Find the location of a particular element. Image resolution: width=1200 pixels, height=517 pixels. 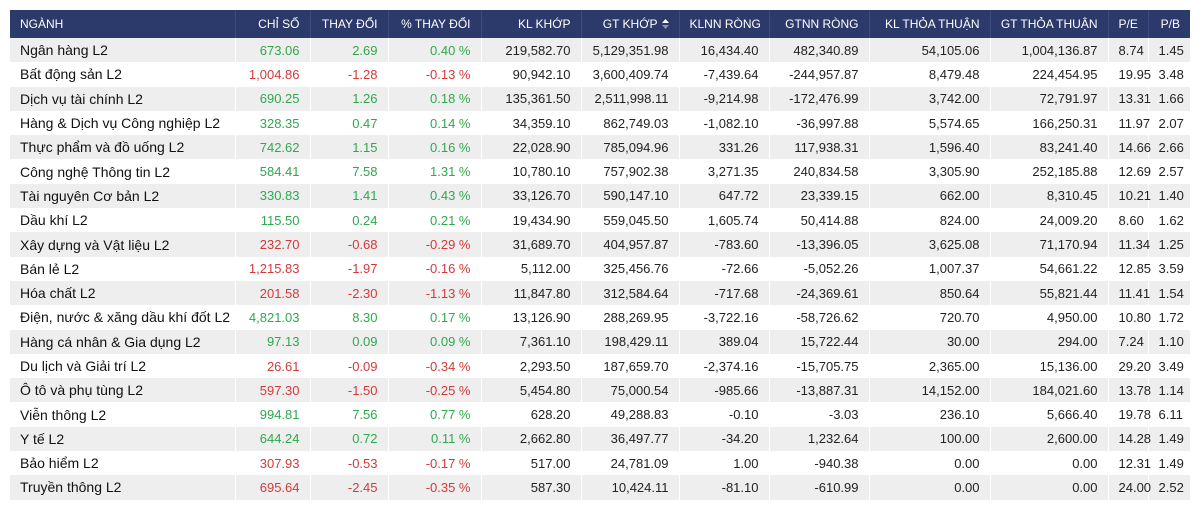

pct-change-cell: 0.18 % is located at coordinates (435, 98).